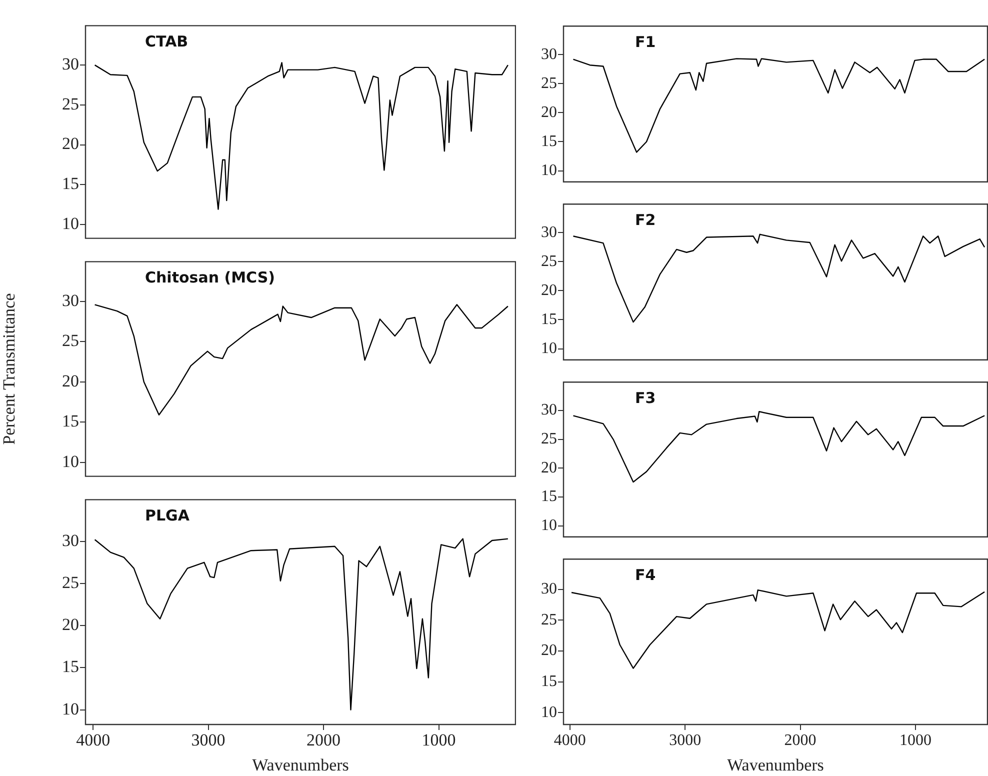 The height and width of the screenshot is (776, 988). Describe the element at coordinates (167, 515) in the screenshot. I see `text: PLGA` at that location.